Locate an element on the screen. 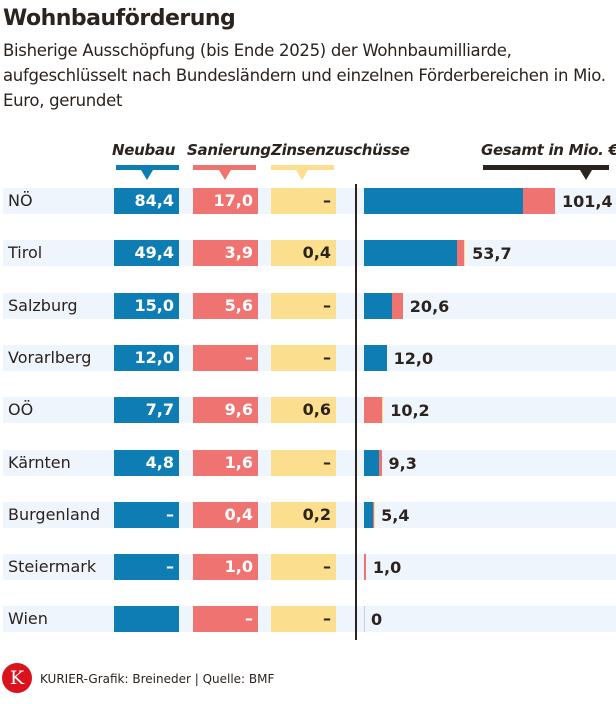 The width and height of the screenshot is (616, 704). state-label: Kärnten is located at coordinates (39, 462).